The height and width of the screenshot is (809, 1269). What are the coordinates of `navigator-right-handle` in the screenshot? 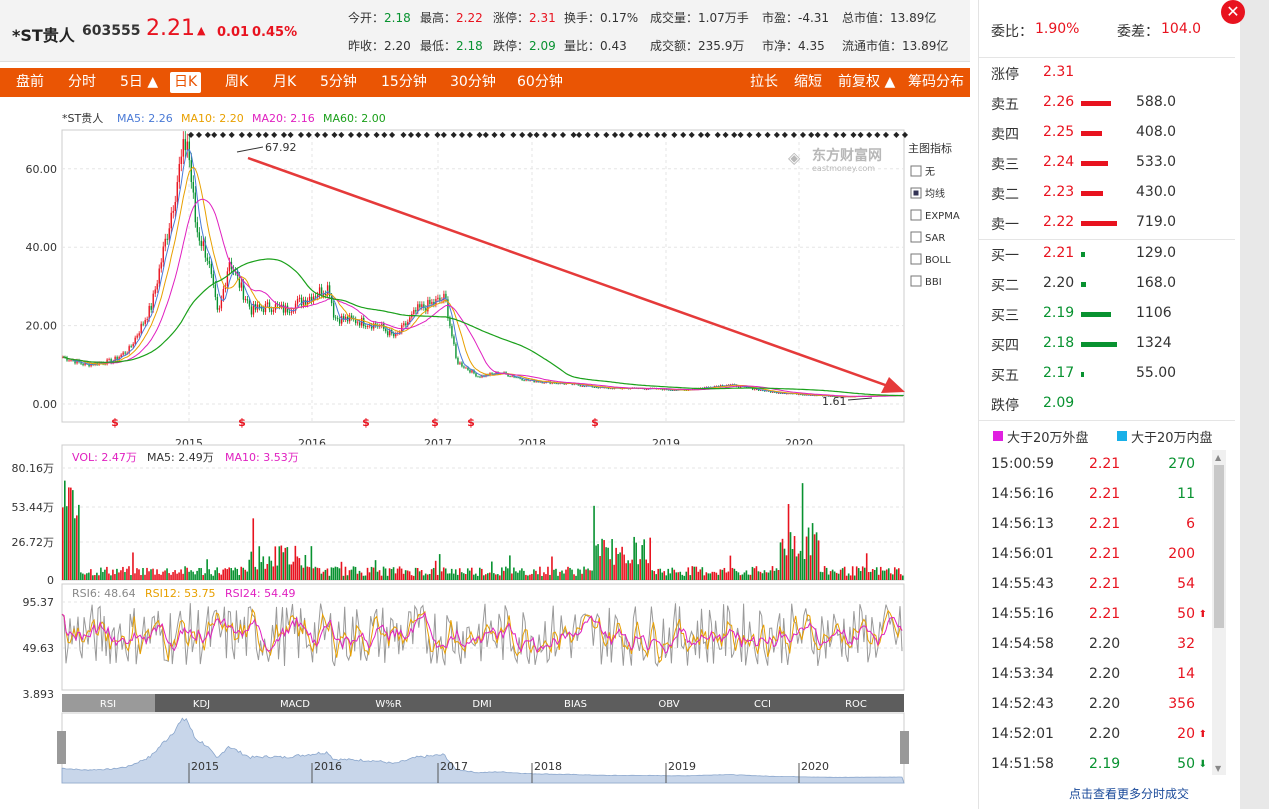 It's located at (904, 747).